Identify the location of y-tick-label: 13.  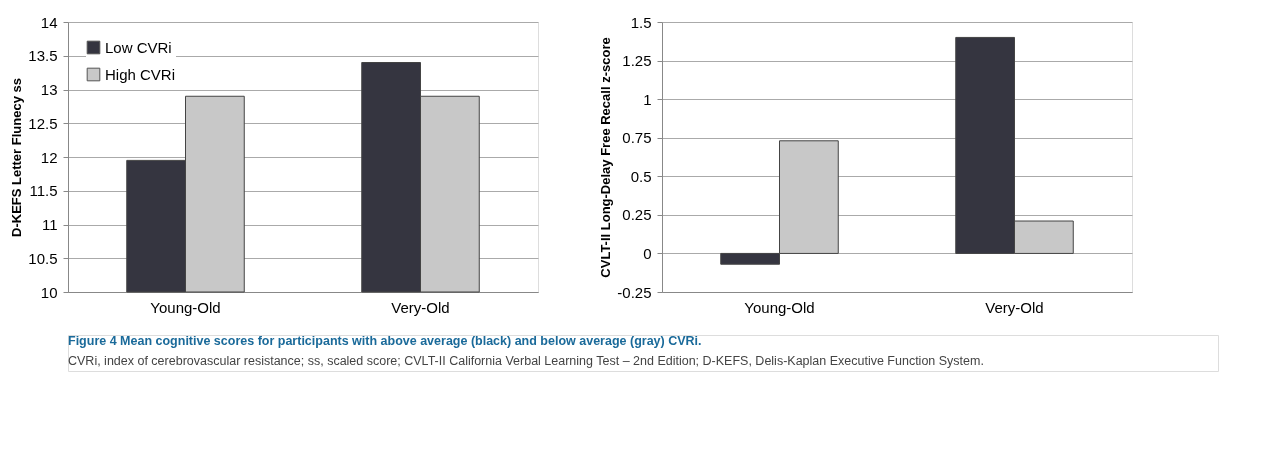
(49, 89).